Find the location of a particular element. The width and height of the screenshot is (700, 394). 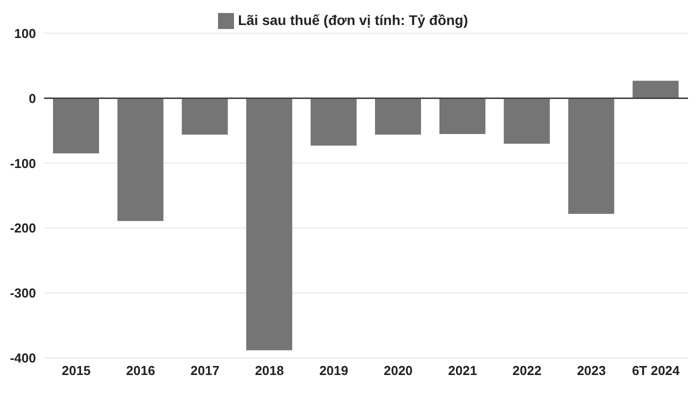

y-tick-label: 100 is located at coordinates (25, 33).